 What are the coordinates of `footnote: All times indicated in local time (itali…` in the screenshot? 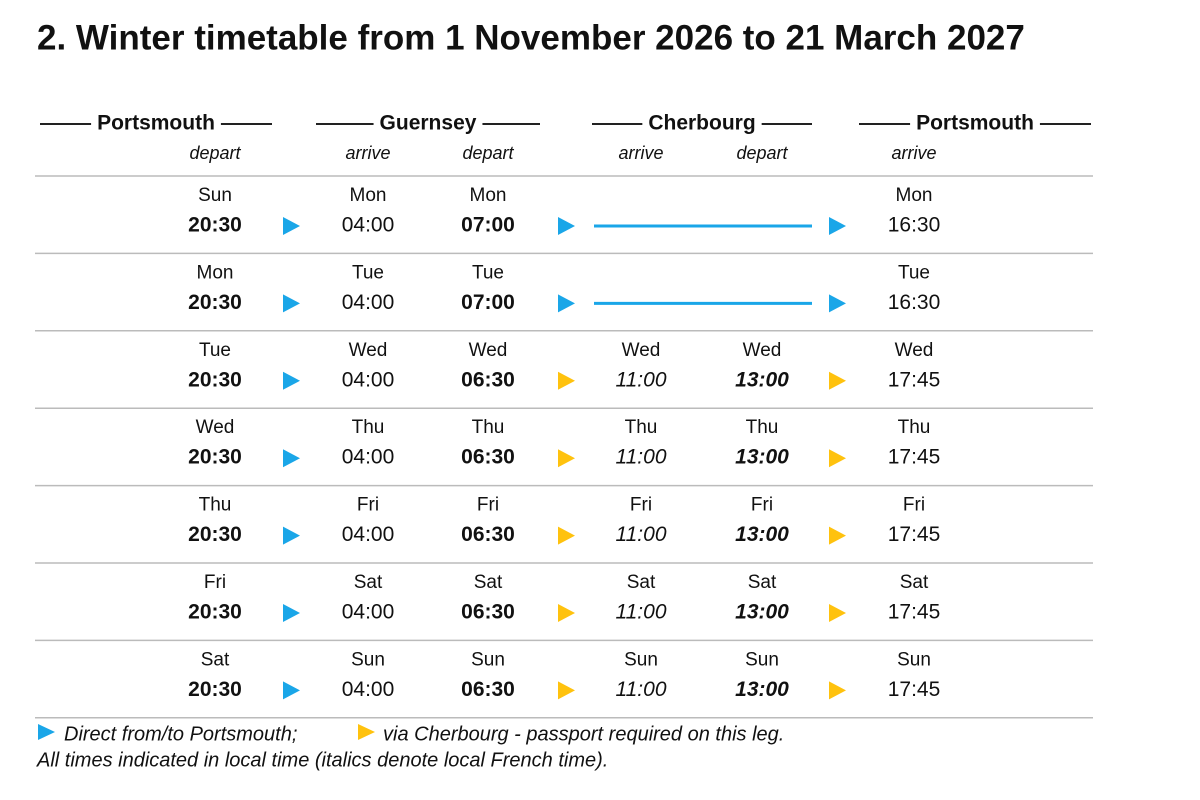 It's located at (322, 760).